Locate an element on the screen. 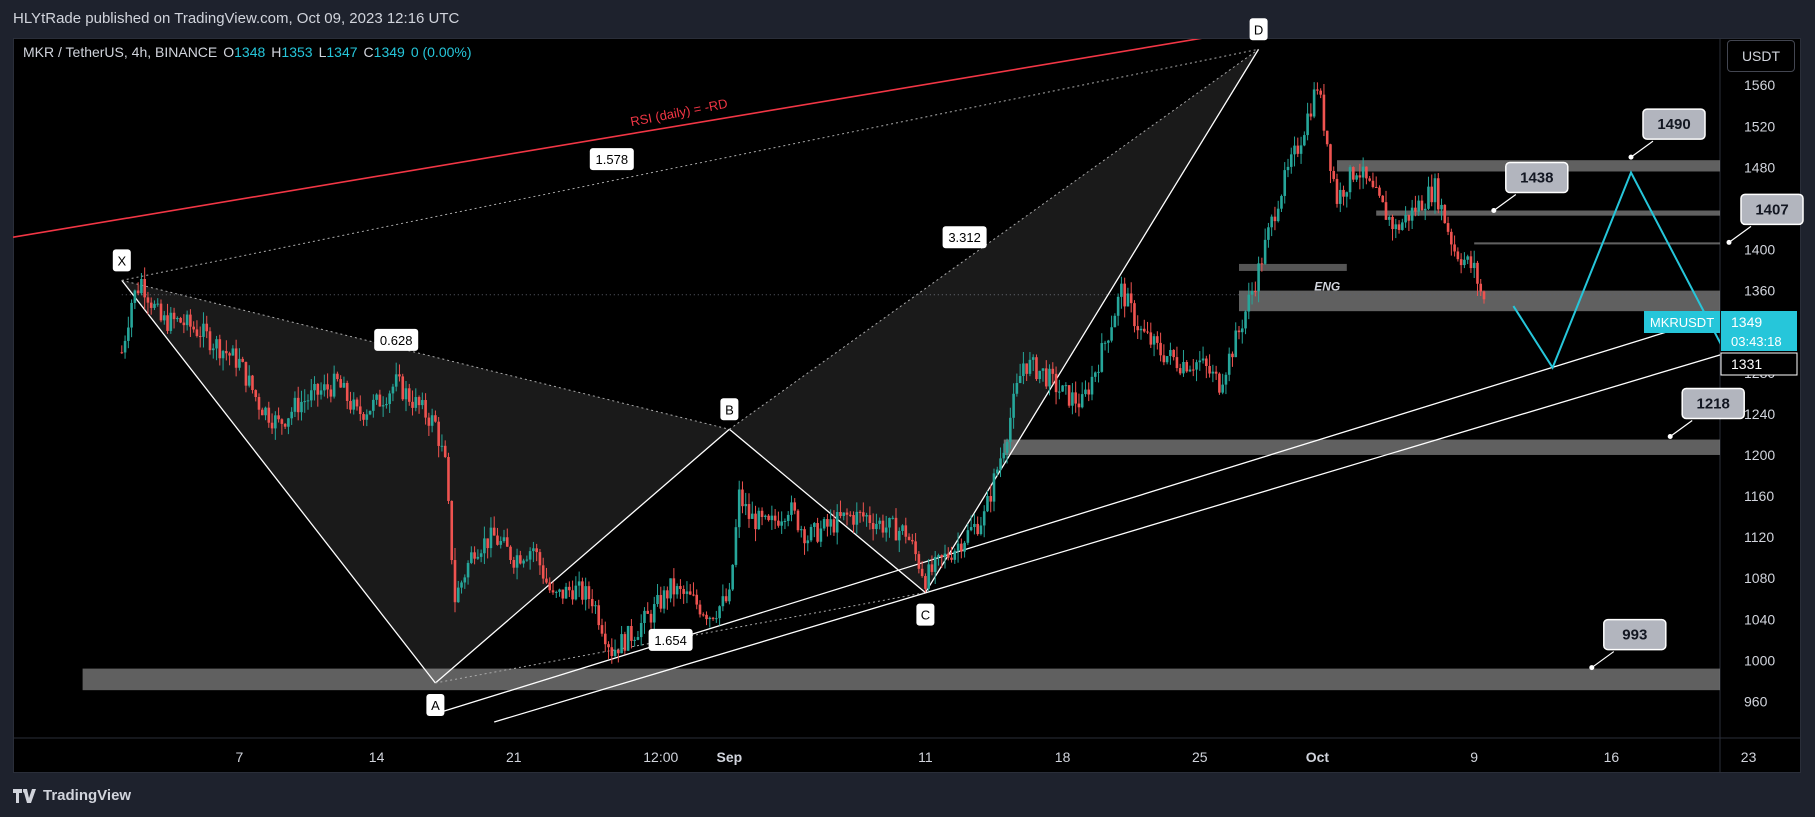  pattern-ratio-line is located at coordinates (425, 354).